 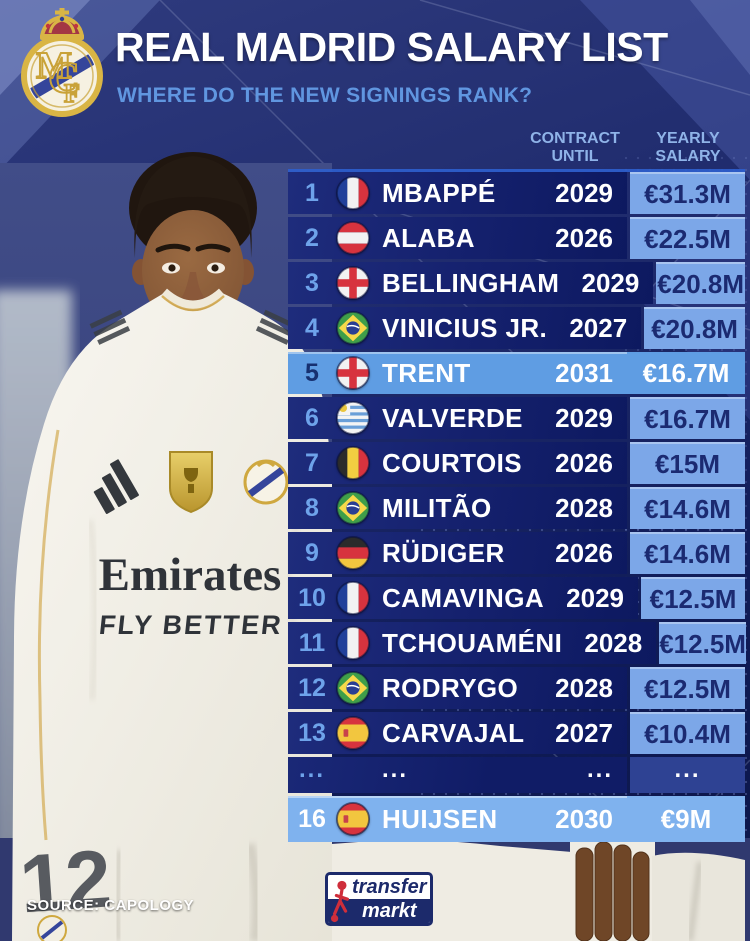 I want to click on row-main-cell: 7 COURTOIS 2026, so click(x=457, y=463).